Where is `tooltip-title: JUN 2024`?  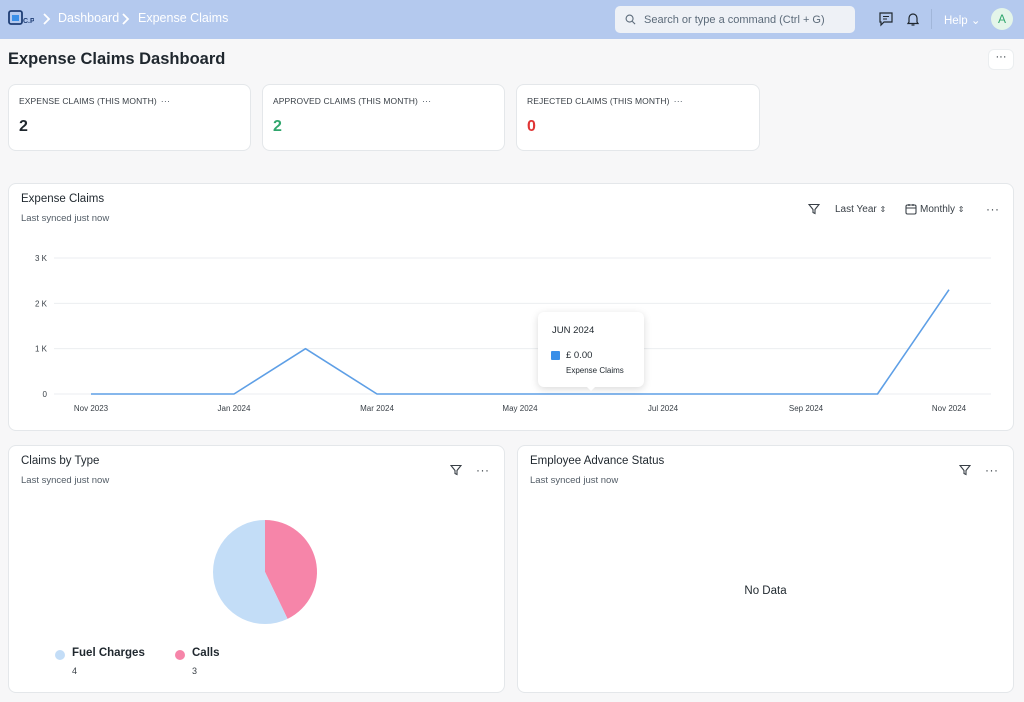 tooltip-title: JUN 2024 is located at coordinates (573, 330).